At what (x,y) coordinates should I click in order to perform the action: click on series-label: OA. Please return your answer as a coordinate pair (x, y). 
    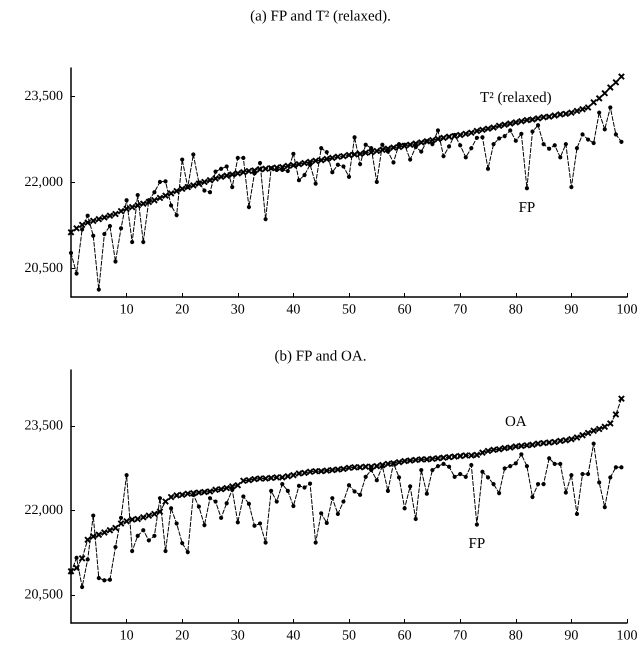
    Looking at the image, I should click on (515, 422).